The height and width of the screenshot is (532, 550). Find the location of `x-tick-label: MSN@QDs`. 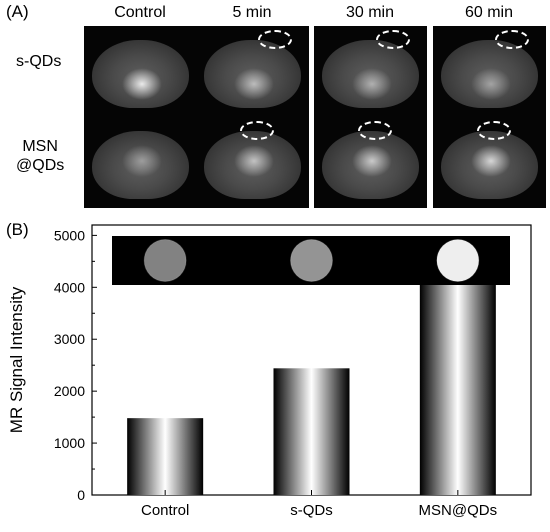

x-tick-label: MSN@QDs is located at coordinates (458, 510).